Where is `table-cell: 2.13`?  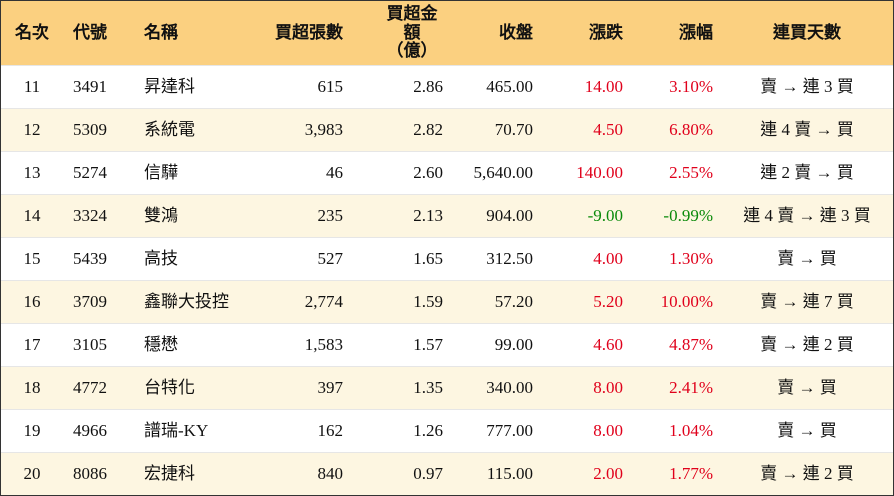 table-cell: 2.13 is located at coordinates (428, 215).